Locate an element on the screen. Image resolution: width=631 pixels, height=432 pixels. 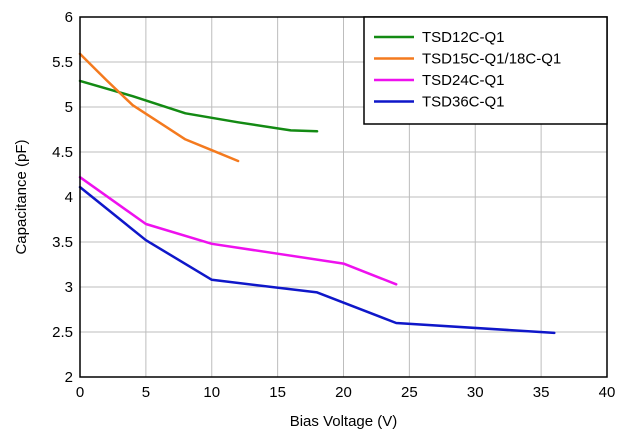
legend-entry: TSD12C-Q1 is located at coordinates (463, 37).